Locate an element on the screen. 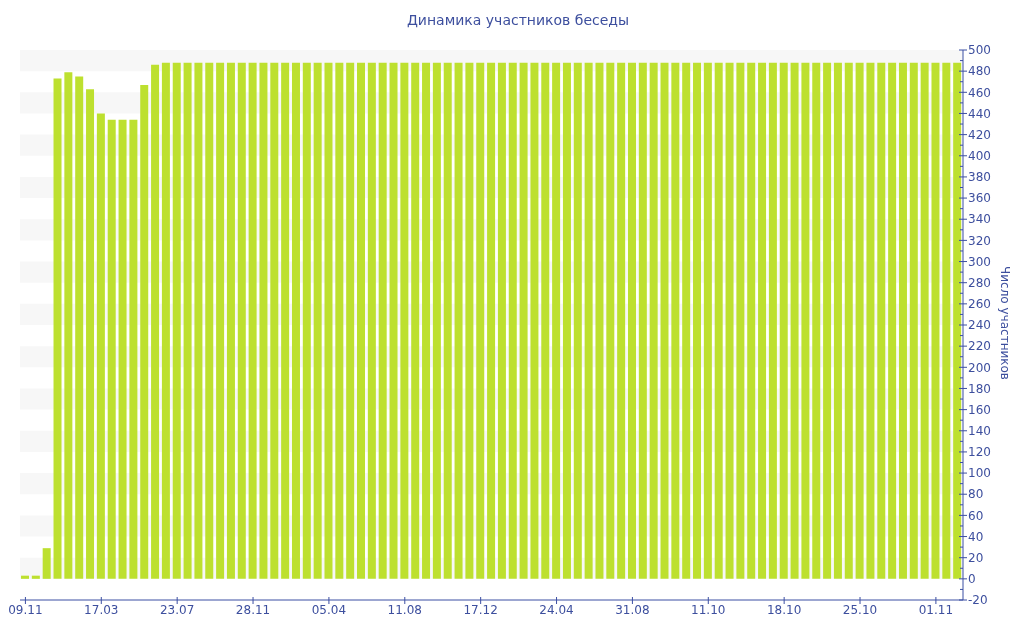 This screenshot has height=640, width=1024. y-tick-label: 420 is located at coordinates (979, 134).